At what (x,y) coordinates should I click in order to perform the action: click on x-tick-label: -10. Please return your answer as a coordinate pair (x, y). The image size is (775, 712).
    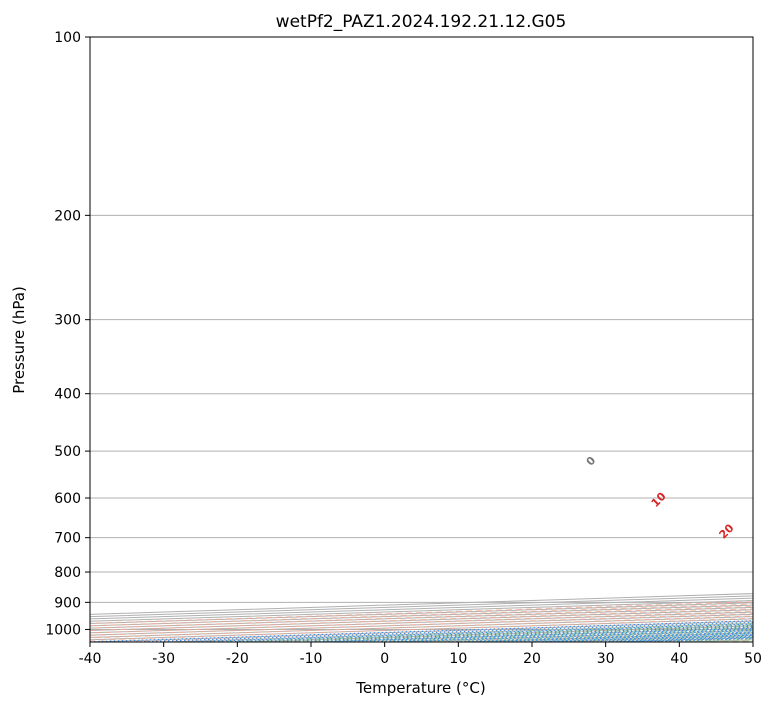
    Looking at the image, I should click on (311, 659).